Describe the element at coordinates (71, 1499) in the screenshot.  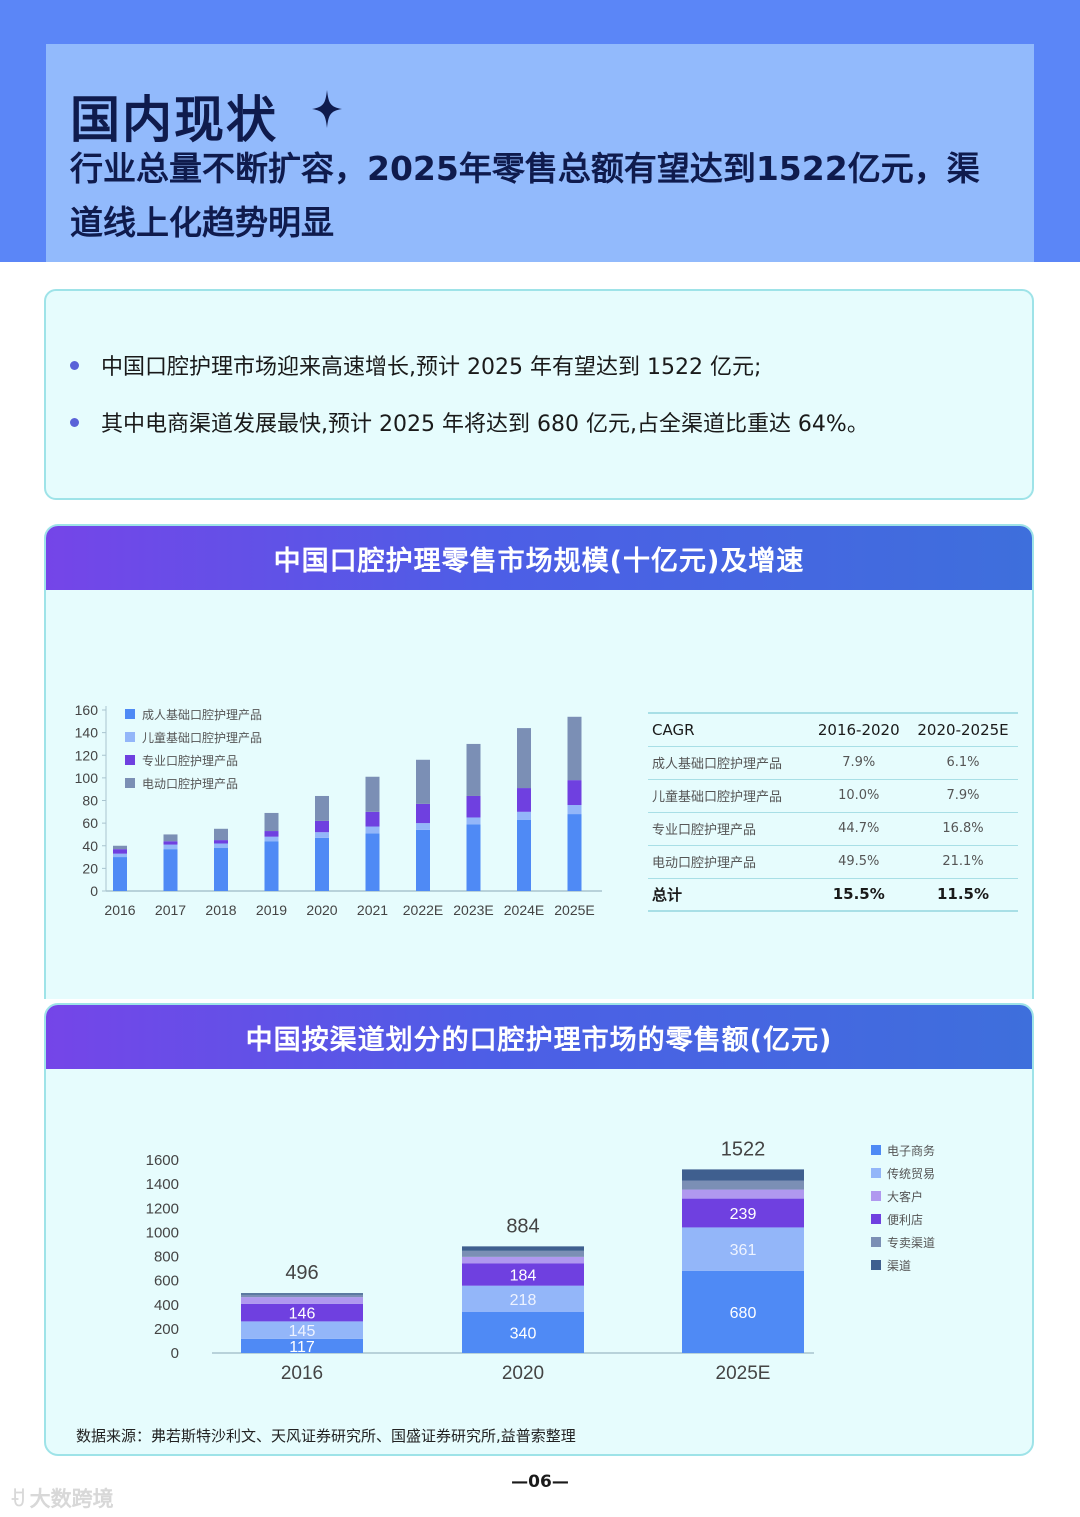
I see `watermark-text: 大数跨境` at that location.